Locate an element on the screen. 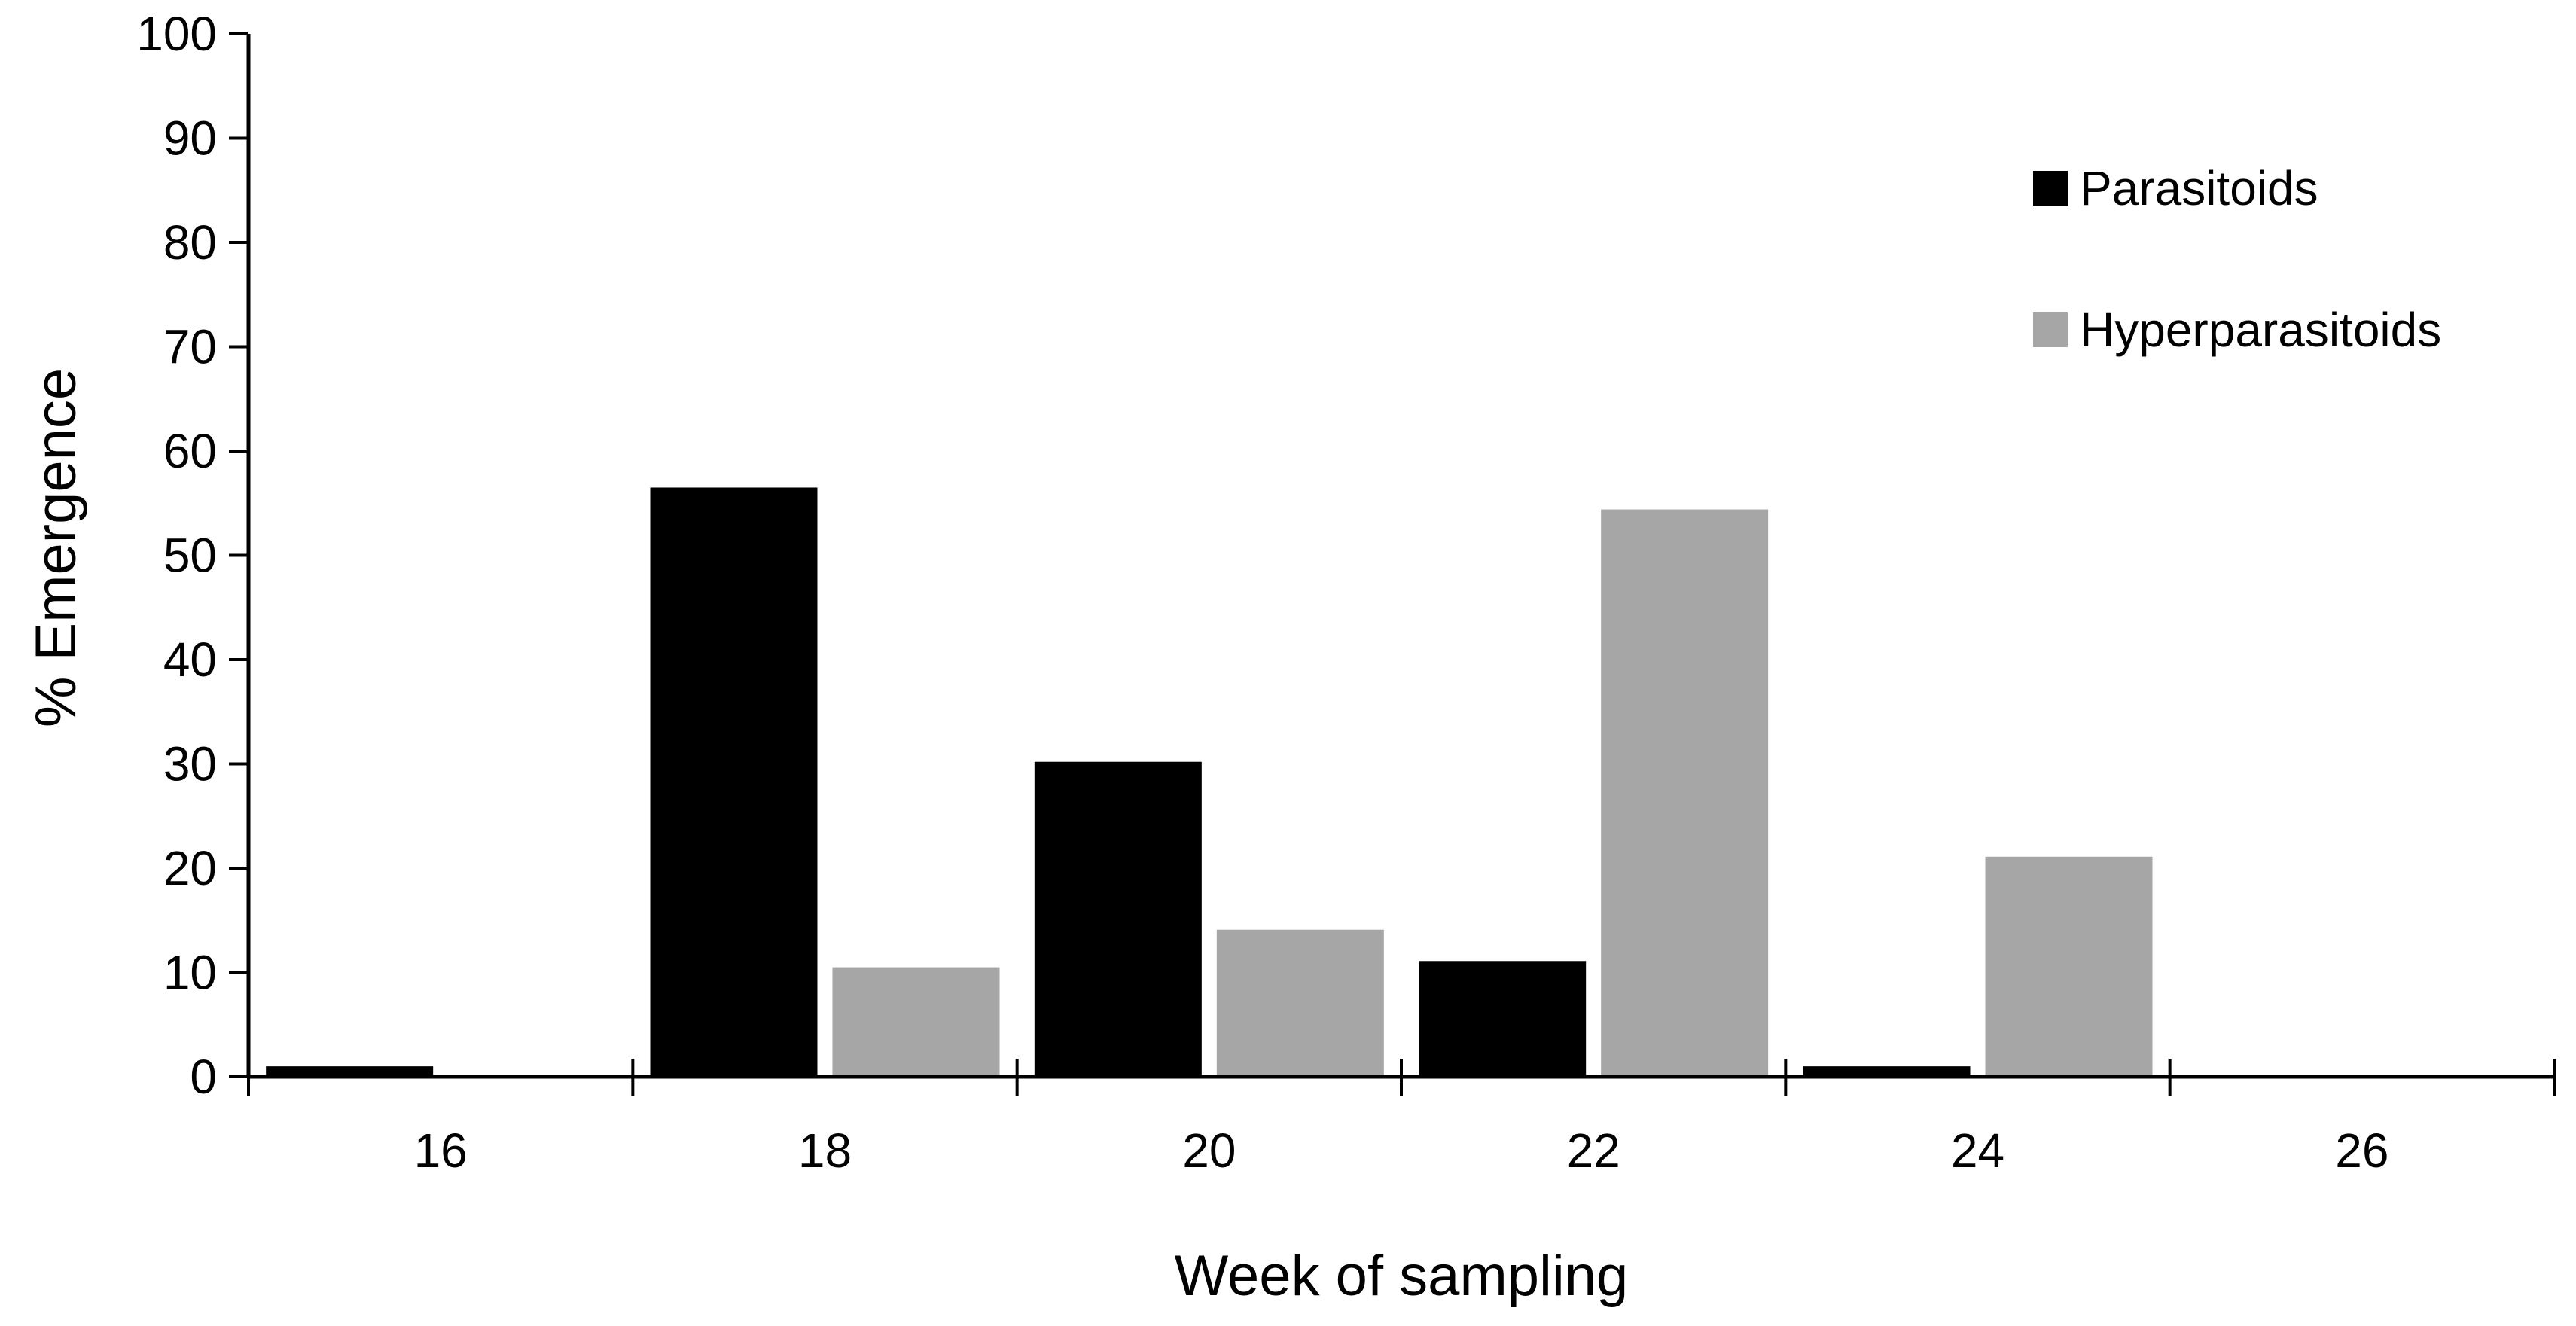 The width and height of the screenshot is (2576, 1326). legend-swatch-hyperparasitoids is located at coordinates (2050, 329).